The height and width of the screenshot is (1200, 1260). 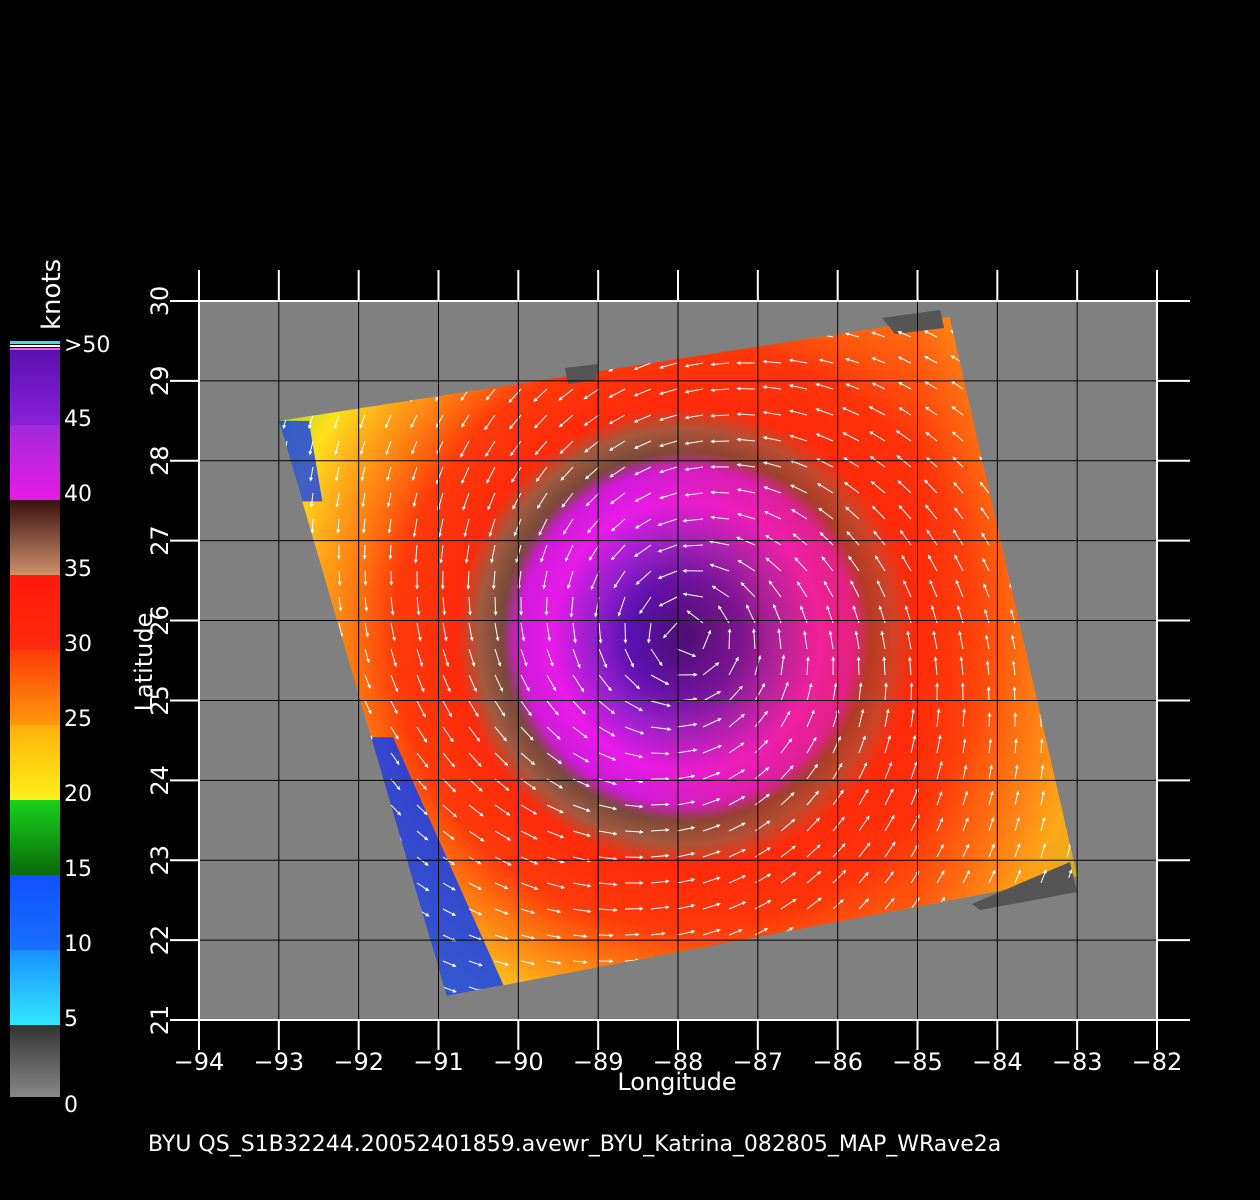 I want to click on x-tick-label: −88, so click(x=678, y=1062).